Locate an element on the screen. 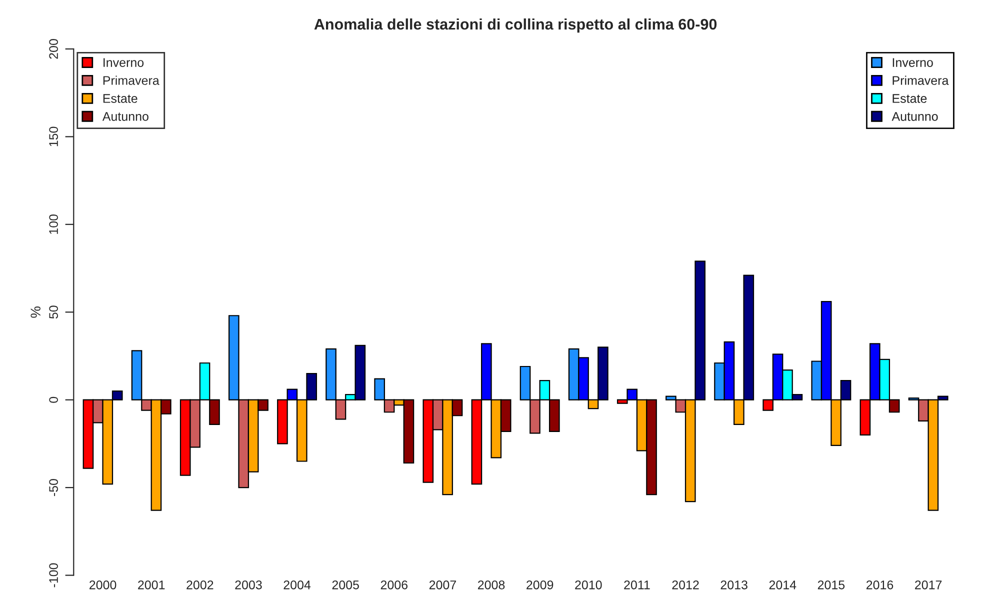 The height and width of the screenshot is (612, 982). x-tick-label: 2015 is located at coordinates (831, 585).